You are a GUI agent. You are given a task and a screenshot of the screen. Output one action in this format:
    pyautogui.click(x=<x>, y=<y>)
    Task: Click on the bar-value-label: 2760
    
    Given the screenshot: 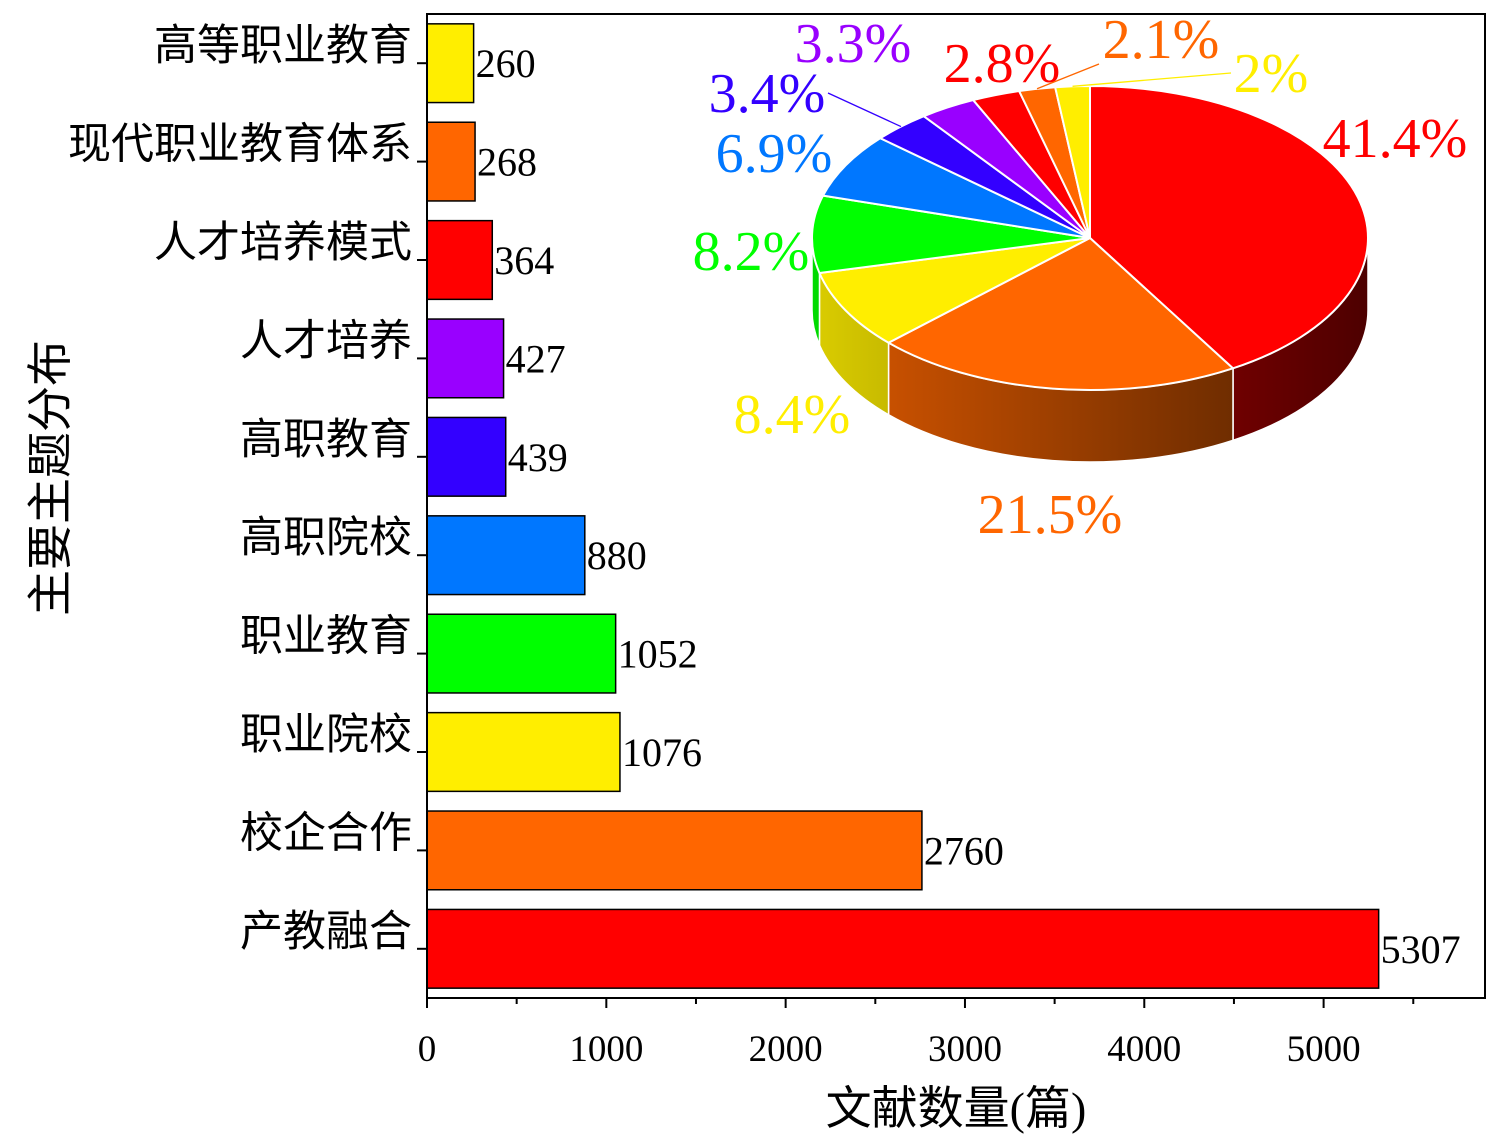 What is the action you would take?
    pyautogui.click(x=964, y=850)
    